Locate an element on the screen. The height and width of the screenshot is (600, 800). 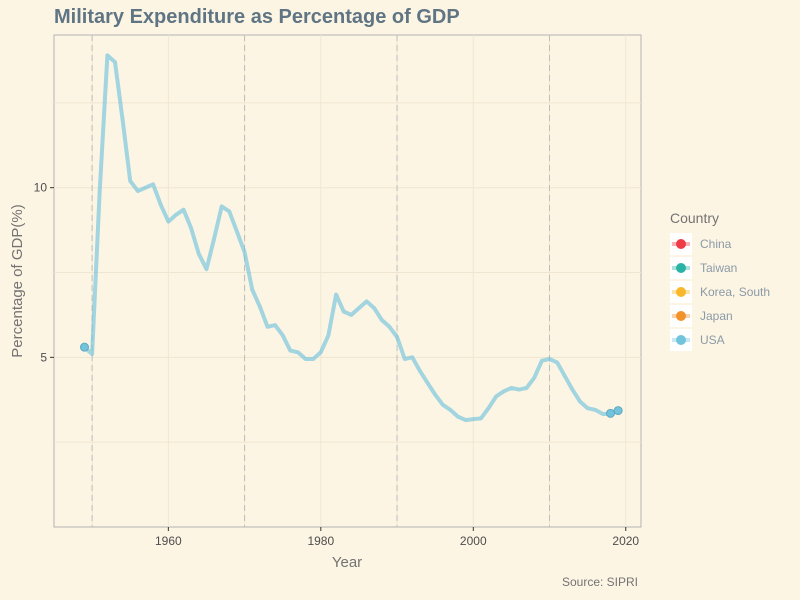
x-tick-label: 1980 is located at coordinates (320, 541).